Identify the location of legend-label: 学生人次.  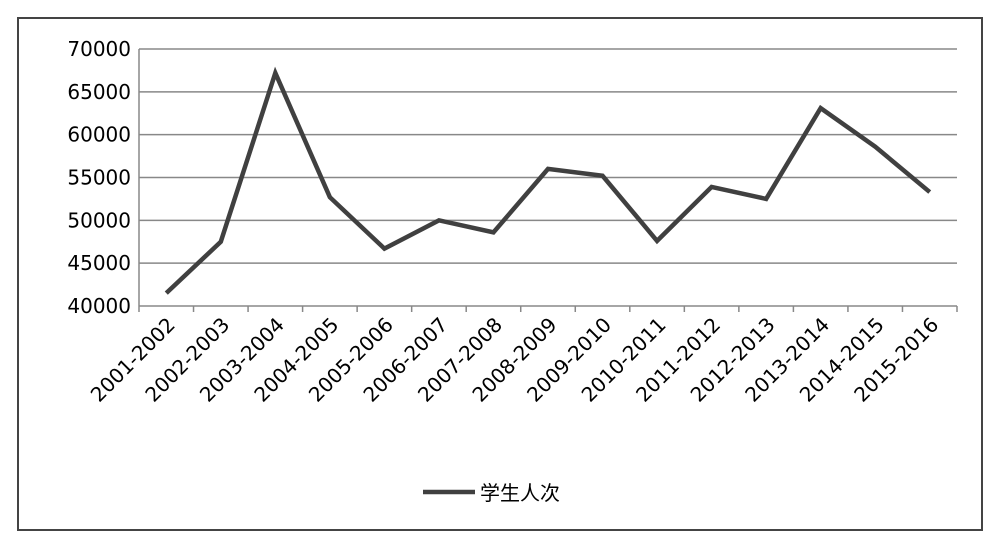
(520, 493).